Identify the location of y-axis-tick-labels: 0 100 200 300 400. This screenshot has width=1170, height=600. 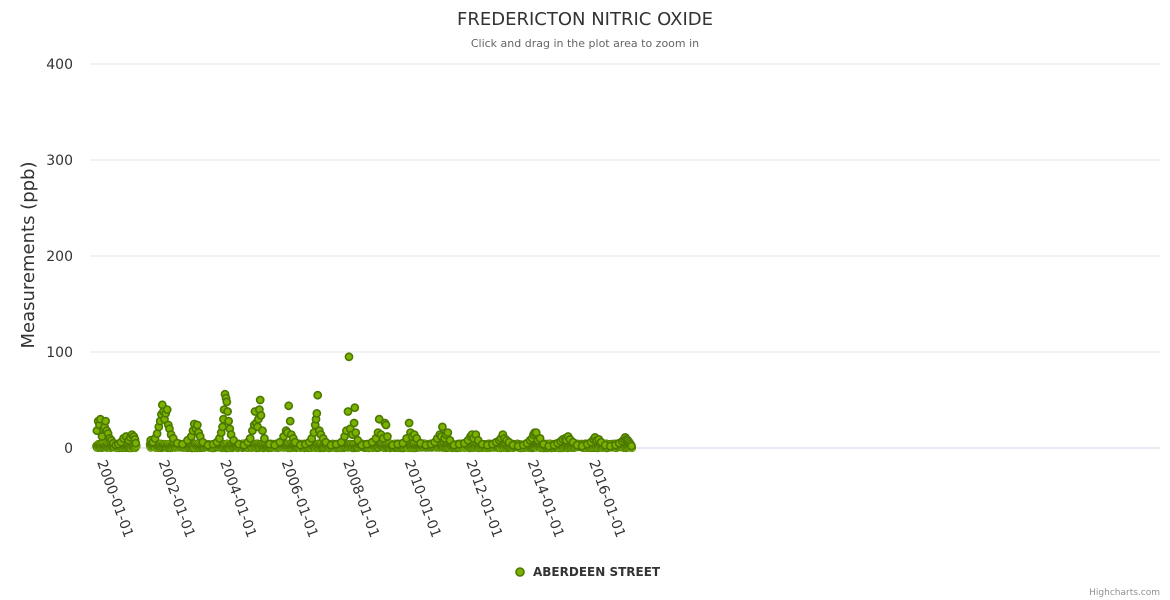
(59, 257).